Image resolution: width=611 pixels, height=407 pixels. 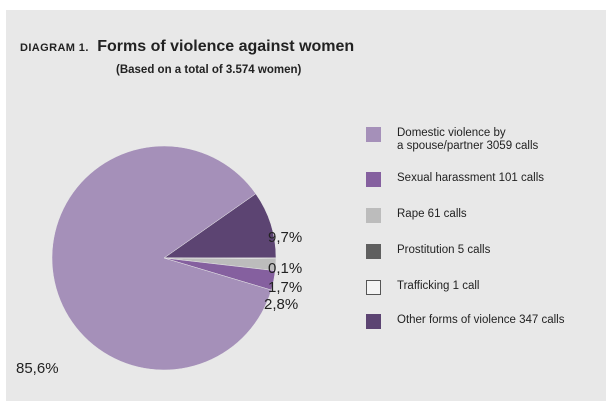 I want to click on legend-item-other-forms: Other forms of violence 347 calls, so click(x=465, y=321).